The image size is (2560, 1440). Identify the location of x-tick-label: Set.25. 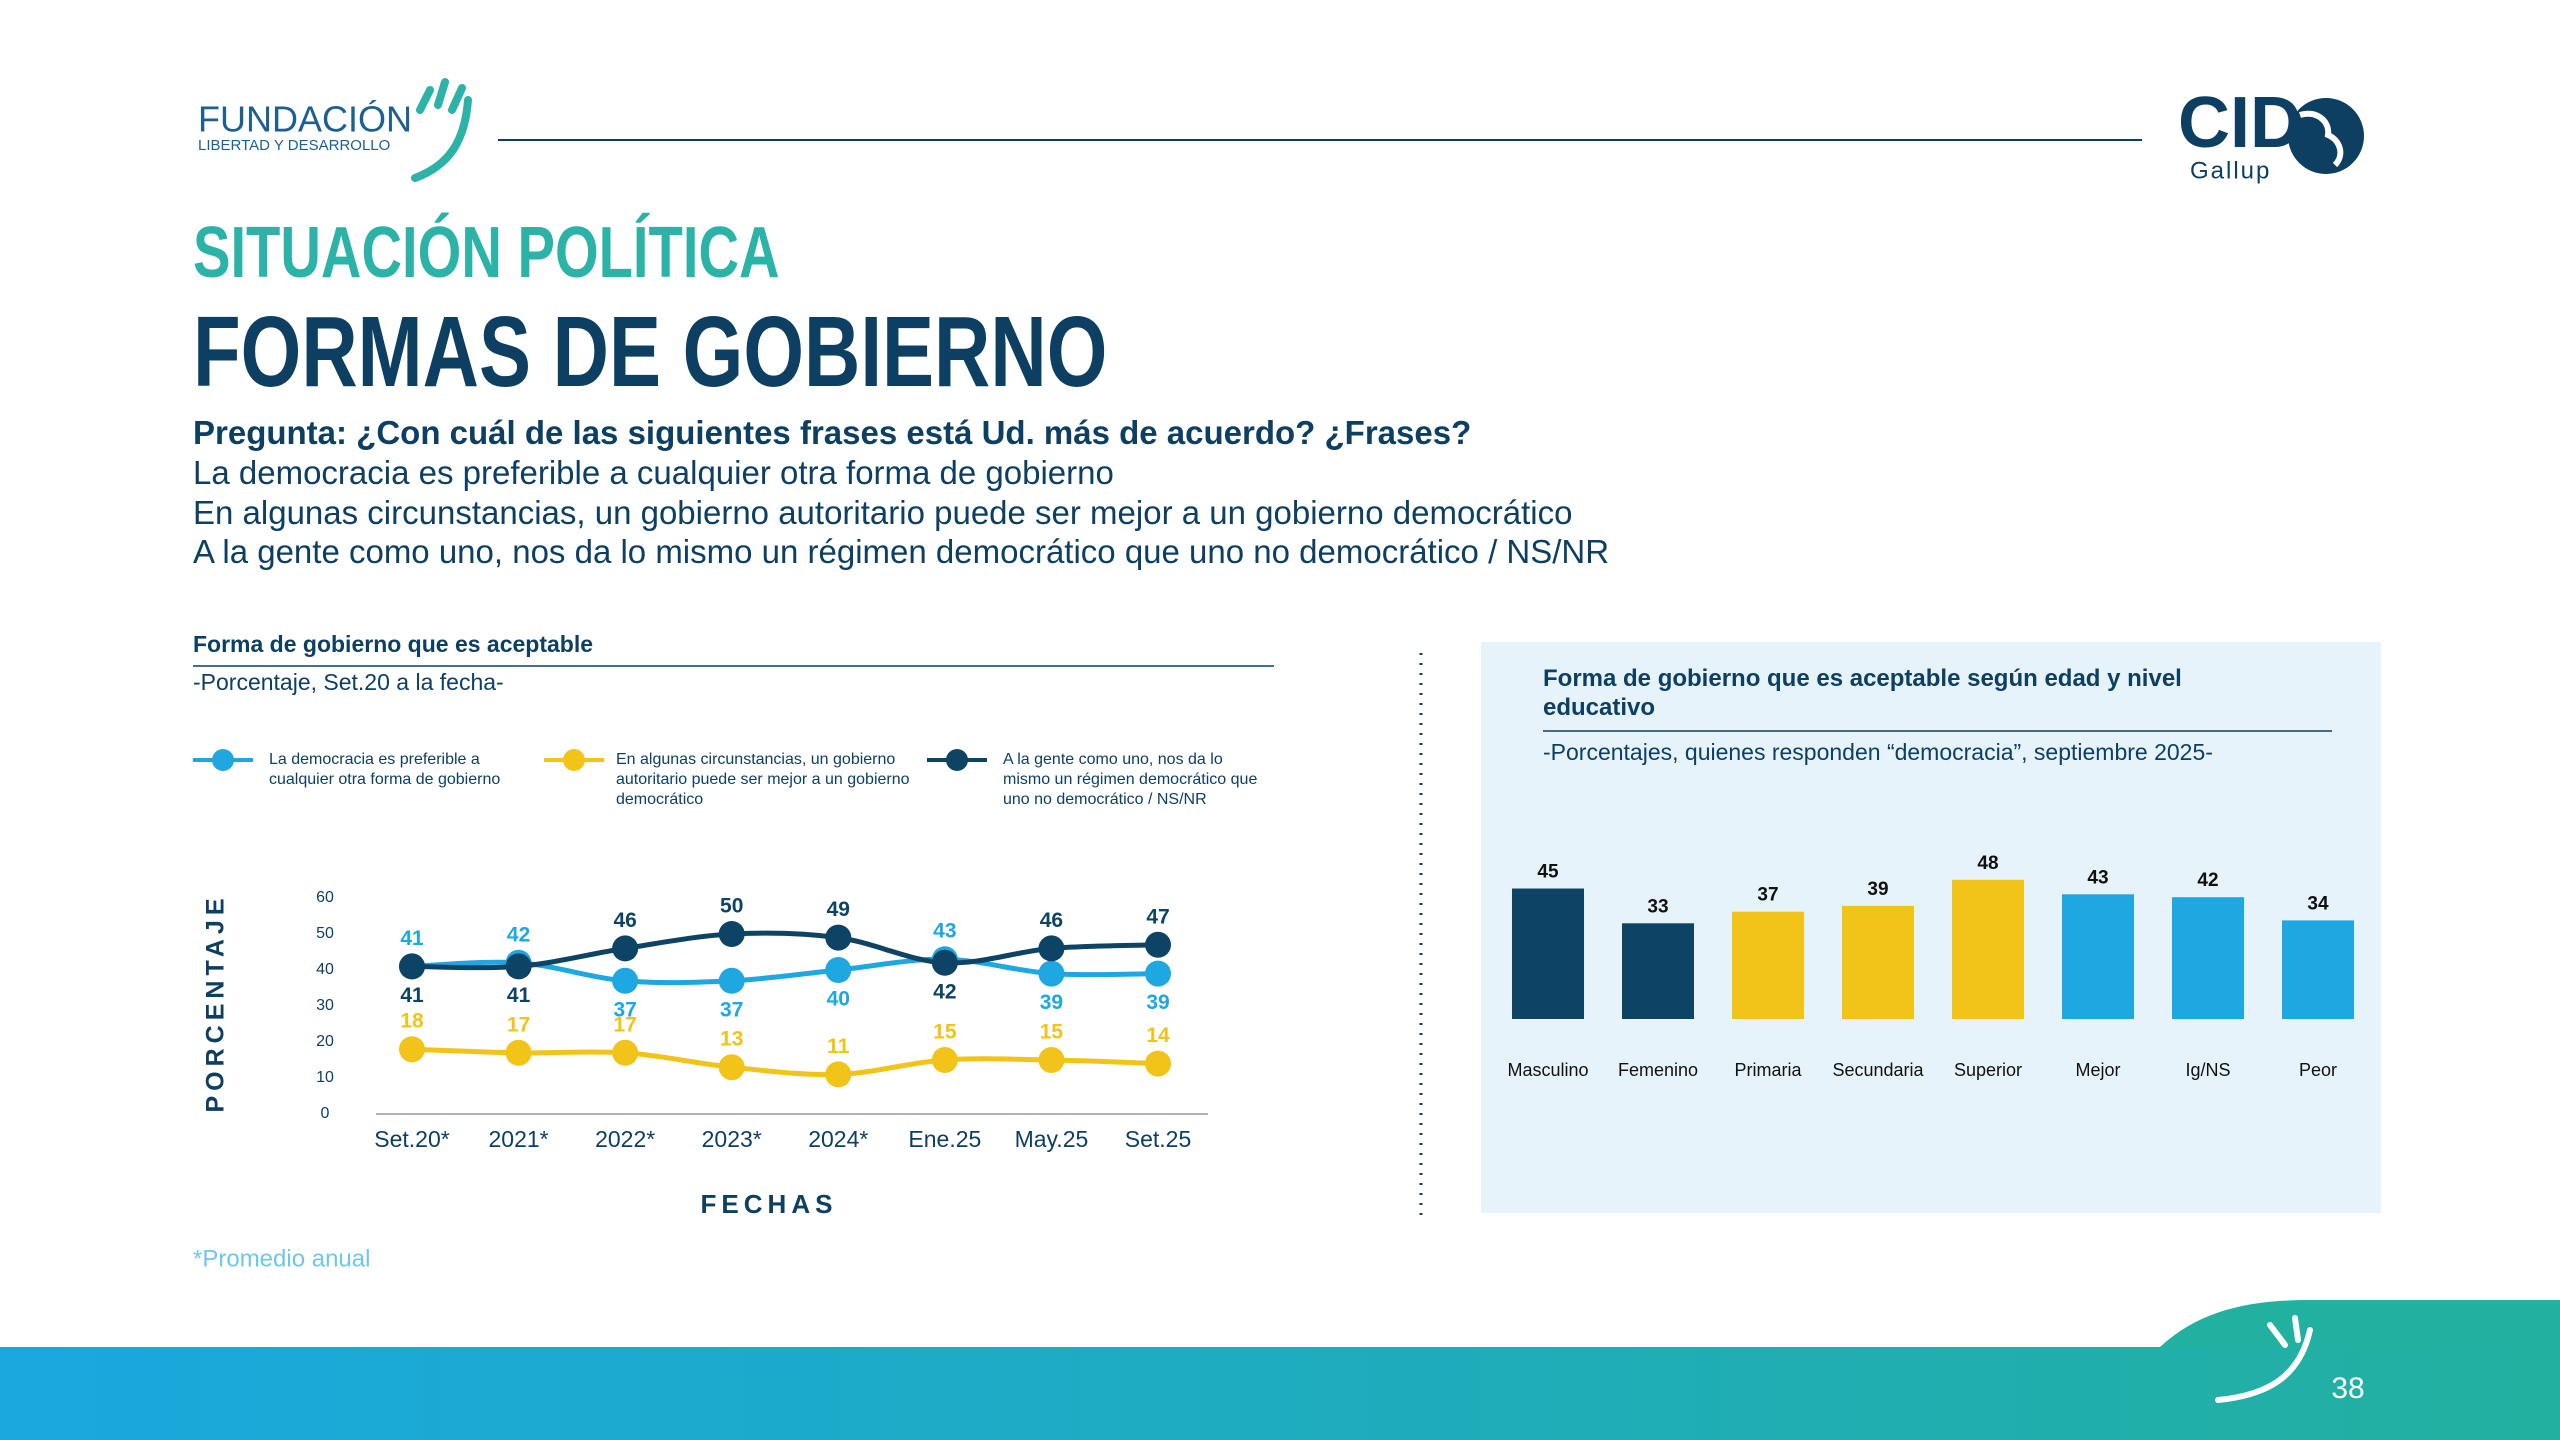
(1158, 1139).